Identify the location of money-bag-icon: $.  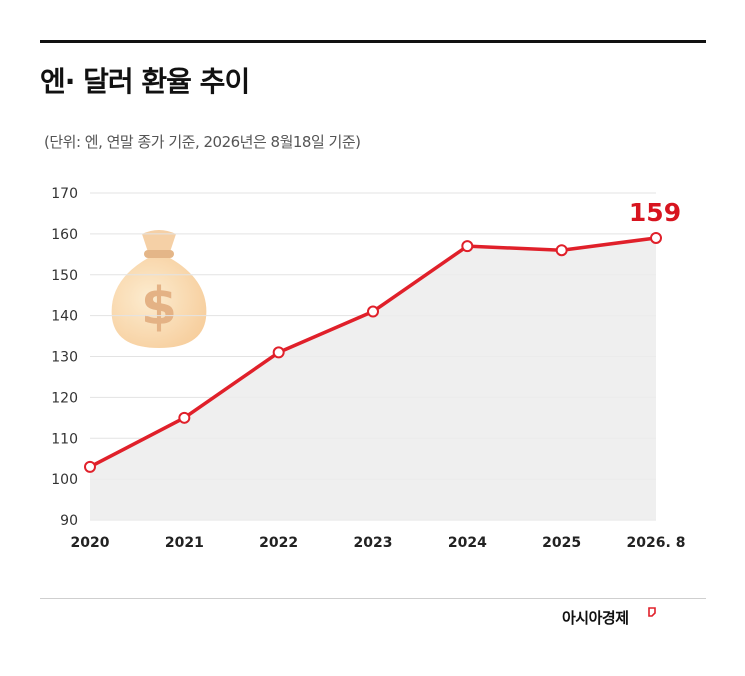
(159, 289).